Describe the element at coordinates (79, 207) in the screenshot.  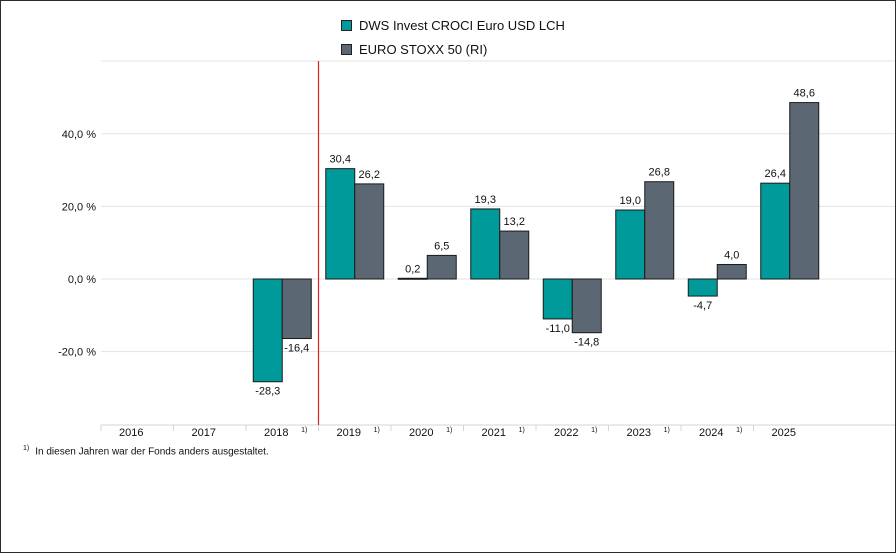
I see `y-tick-label: 20,0 %` at that location.